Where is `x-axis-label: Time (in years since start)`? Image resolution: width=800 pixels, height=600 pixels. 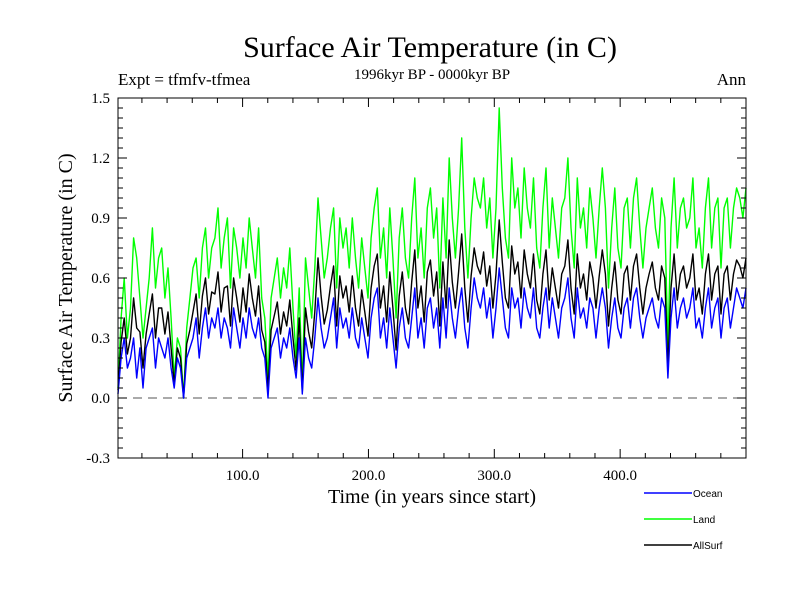
x-axis-label: Time (in years since start) is located at coordinates (432, 497).